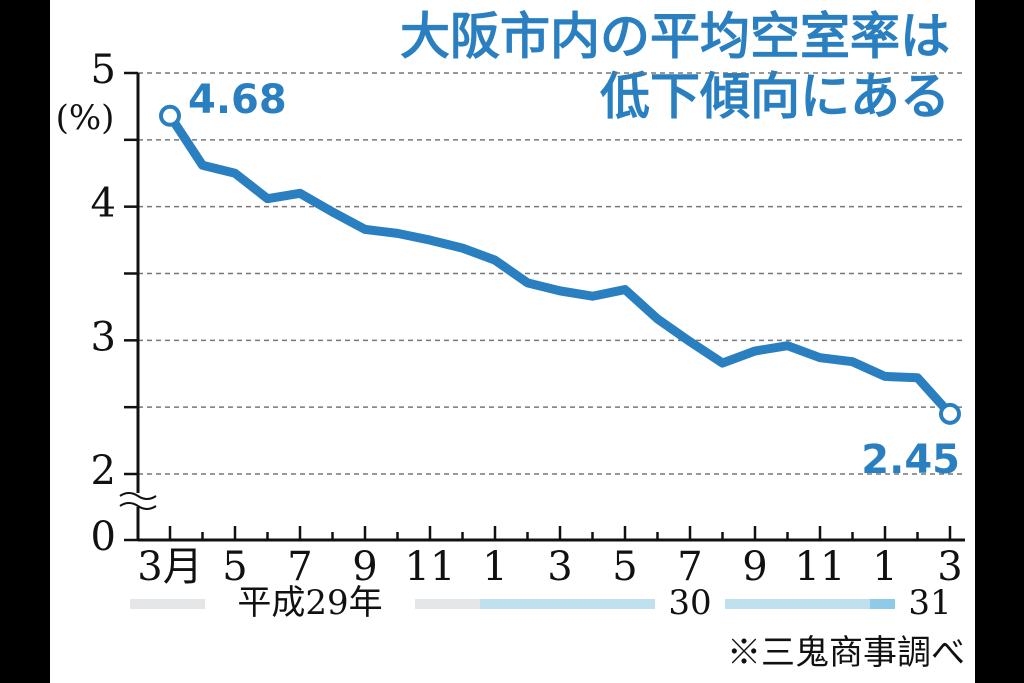 This screenshot has width=1024, height=683. Describe the element at coordinates (775, 97) in the screenshot. I see `chart-subtitle: 低下傾向にある` at that location.